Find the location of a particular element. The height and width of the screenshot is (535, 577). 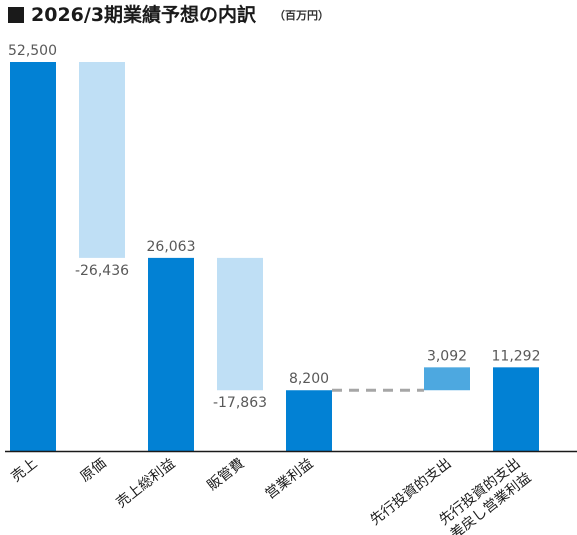

category-label-1: 売上 is located at coordinates (25, 471).